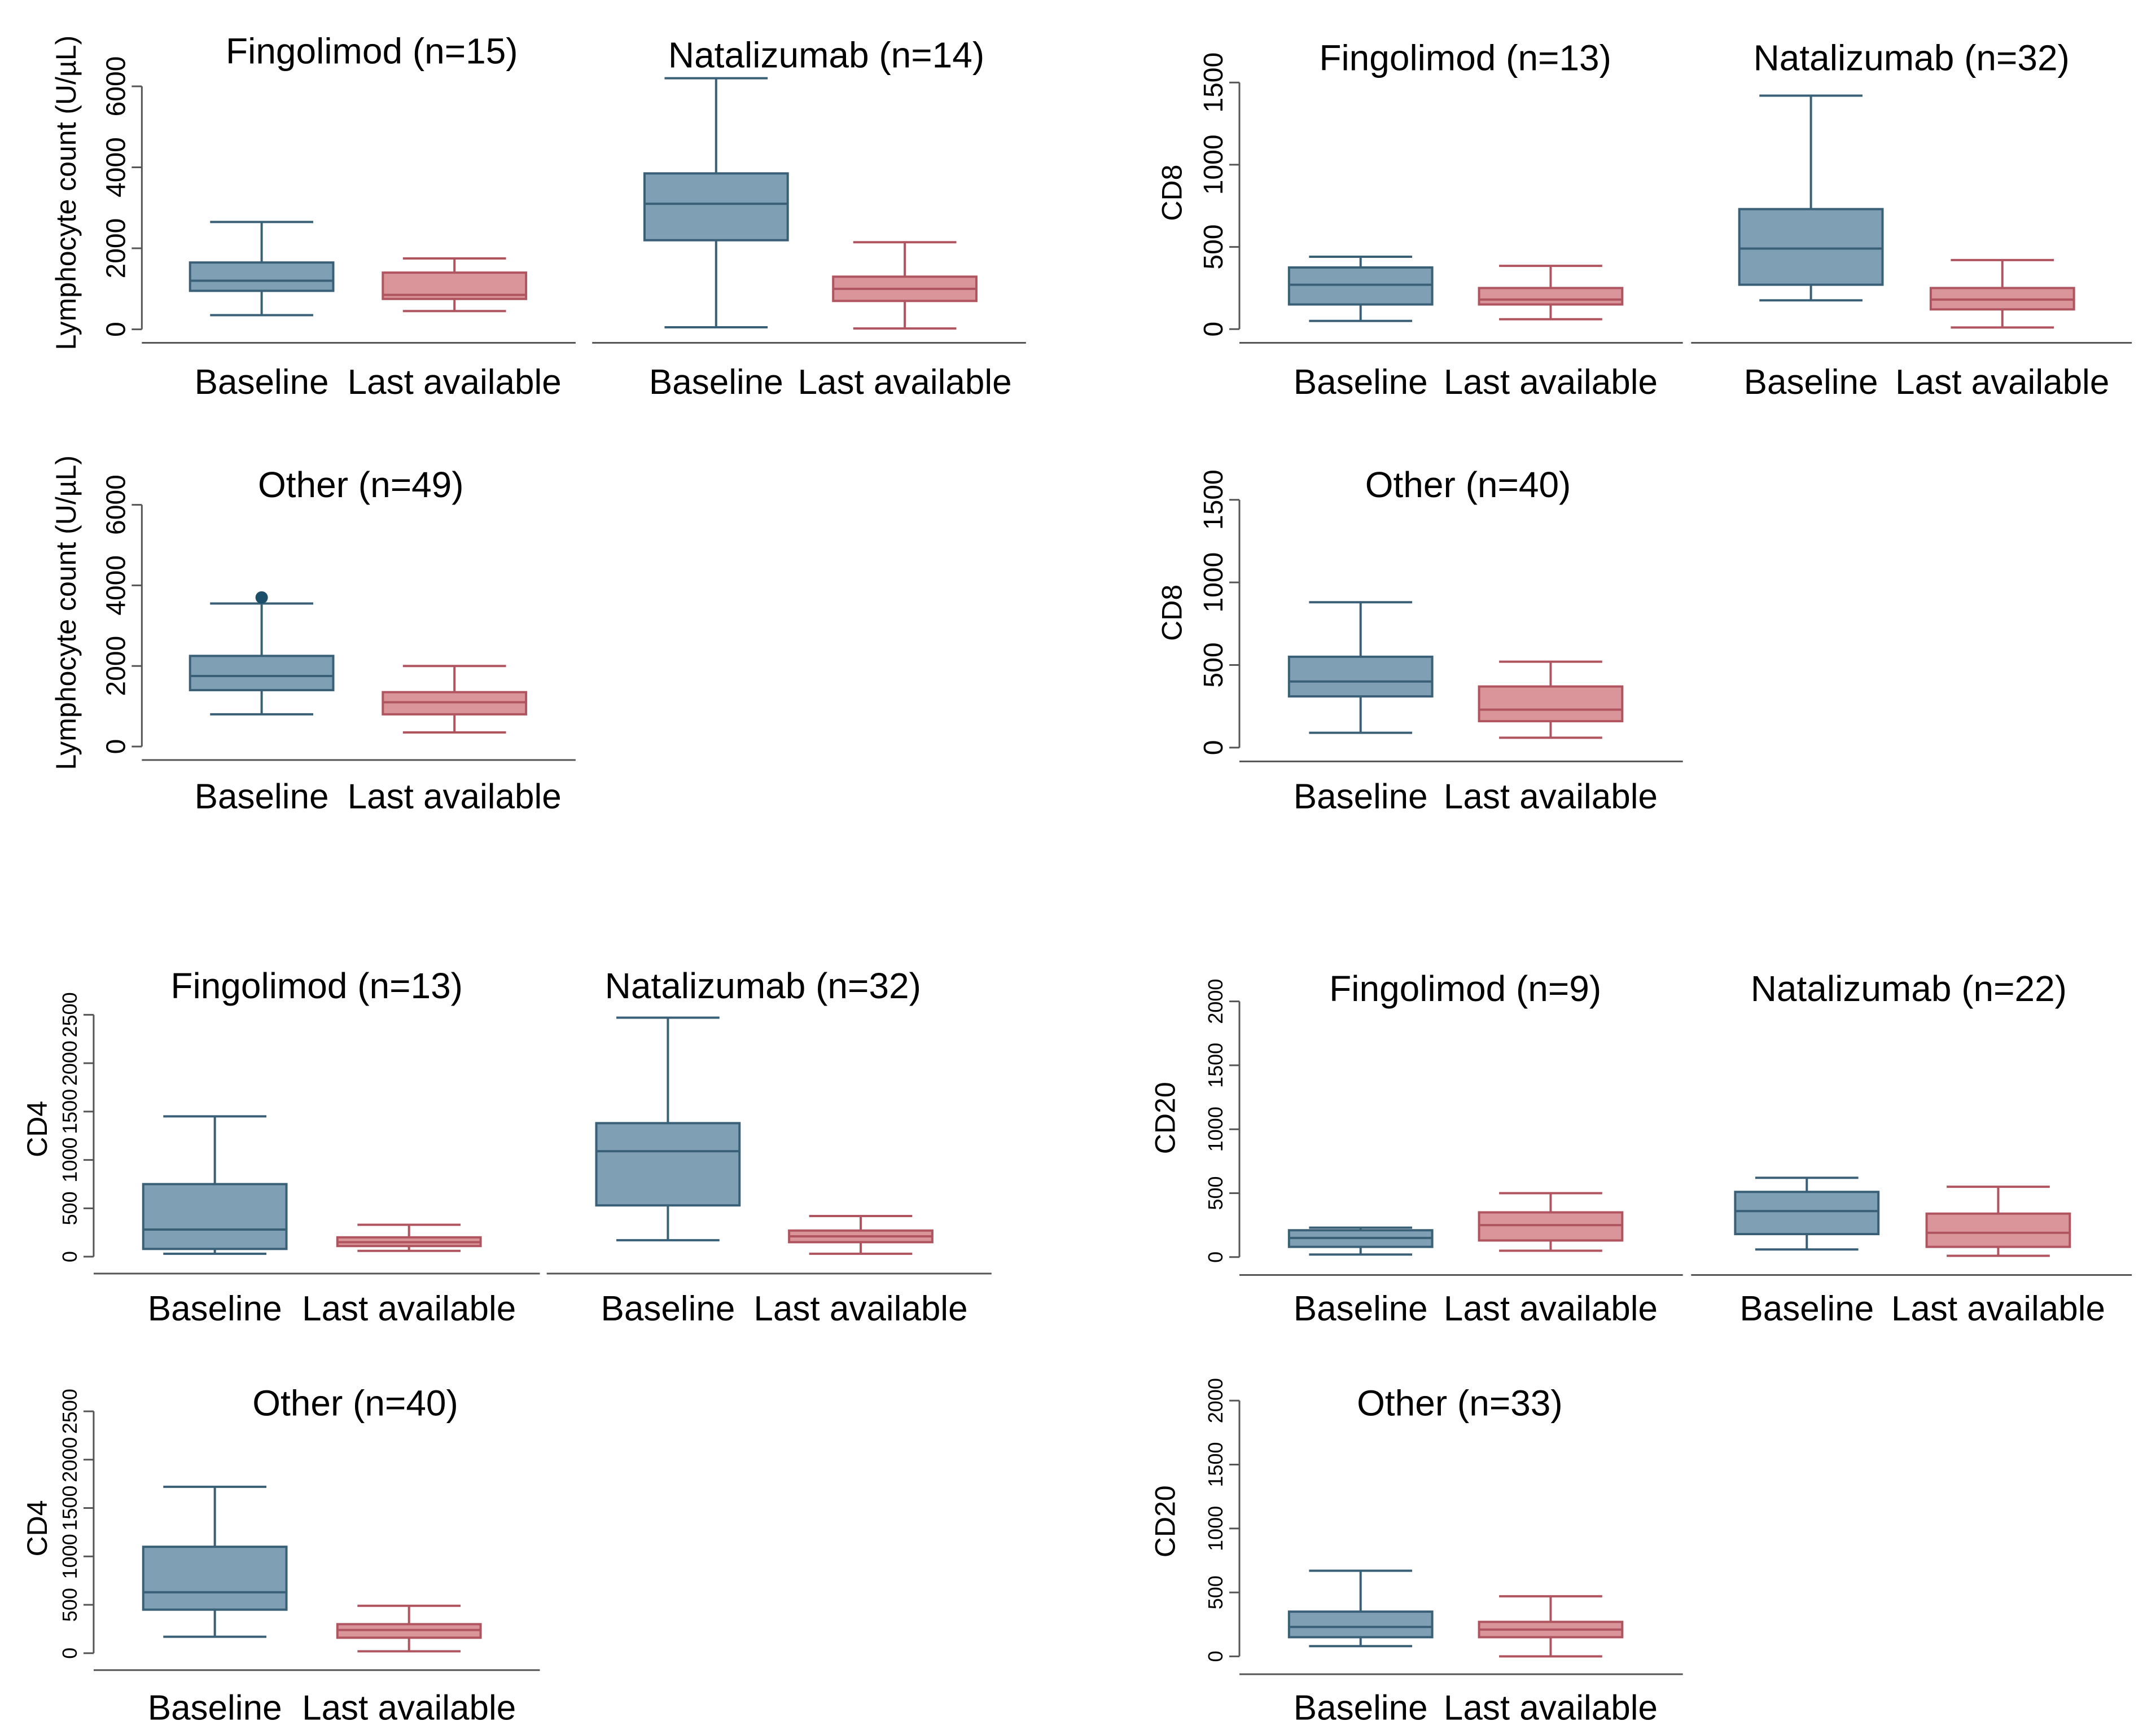  I want to click on panel-title: Fingolimod (n=15), so click(372, 50).